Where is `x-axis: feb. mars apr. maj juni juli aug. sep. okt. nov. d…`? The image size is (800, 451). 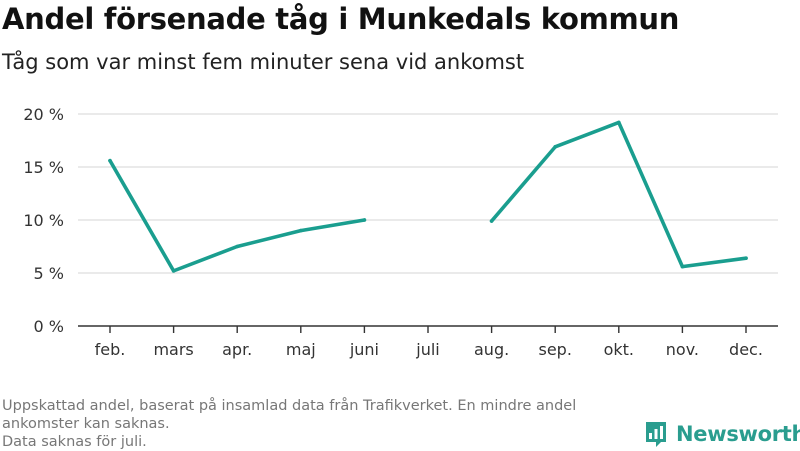
x-axis: feb. mars apr. maj juni juli aug. sep. okt. nov. d… is located at coordinates (428, 342).